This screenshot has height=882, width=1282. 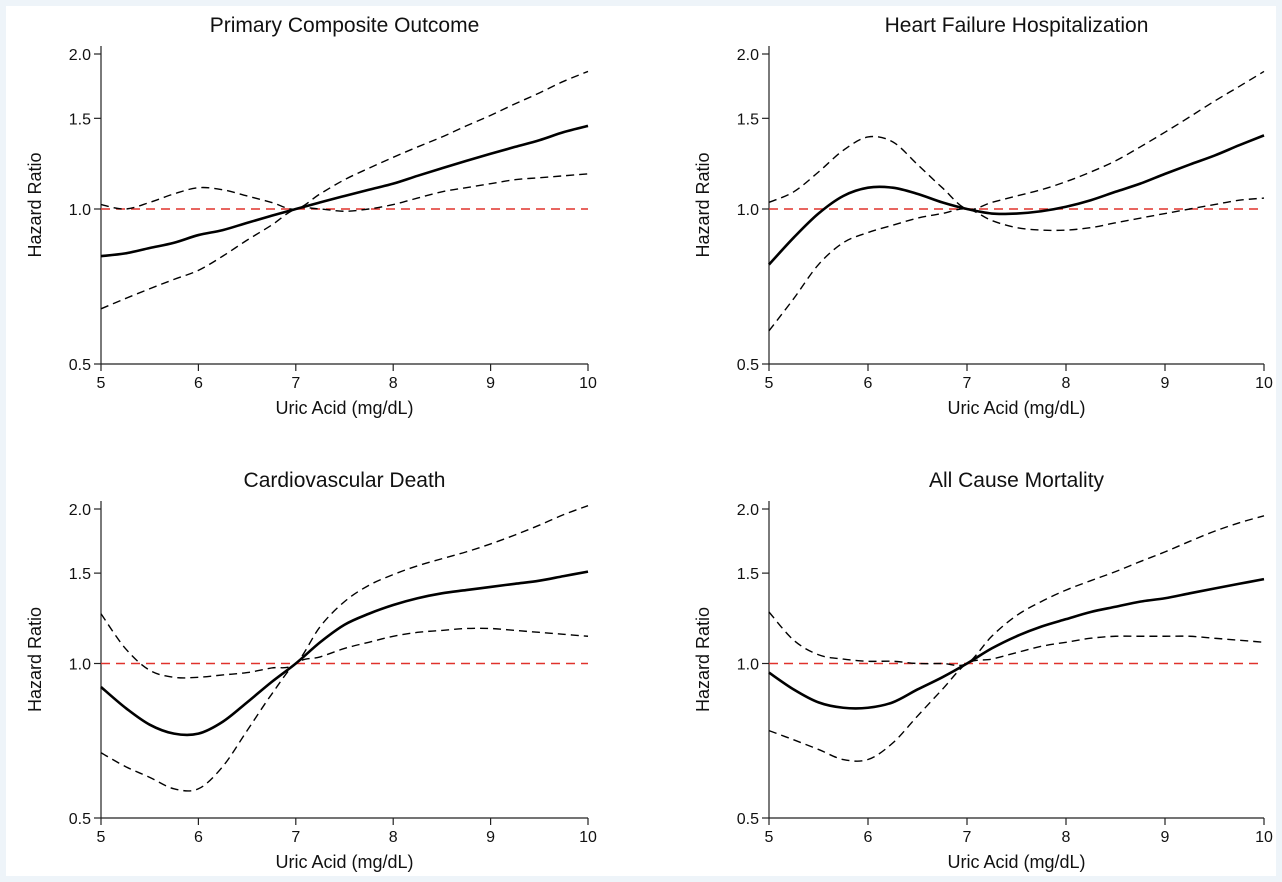 What do you see at coordinates (345, 480) in the screenshot?
I see `chart-title: Cardiovascular Death` at bounding box center [345, 480].